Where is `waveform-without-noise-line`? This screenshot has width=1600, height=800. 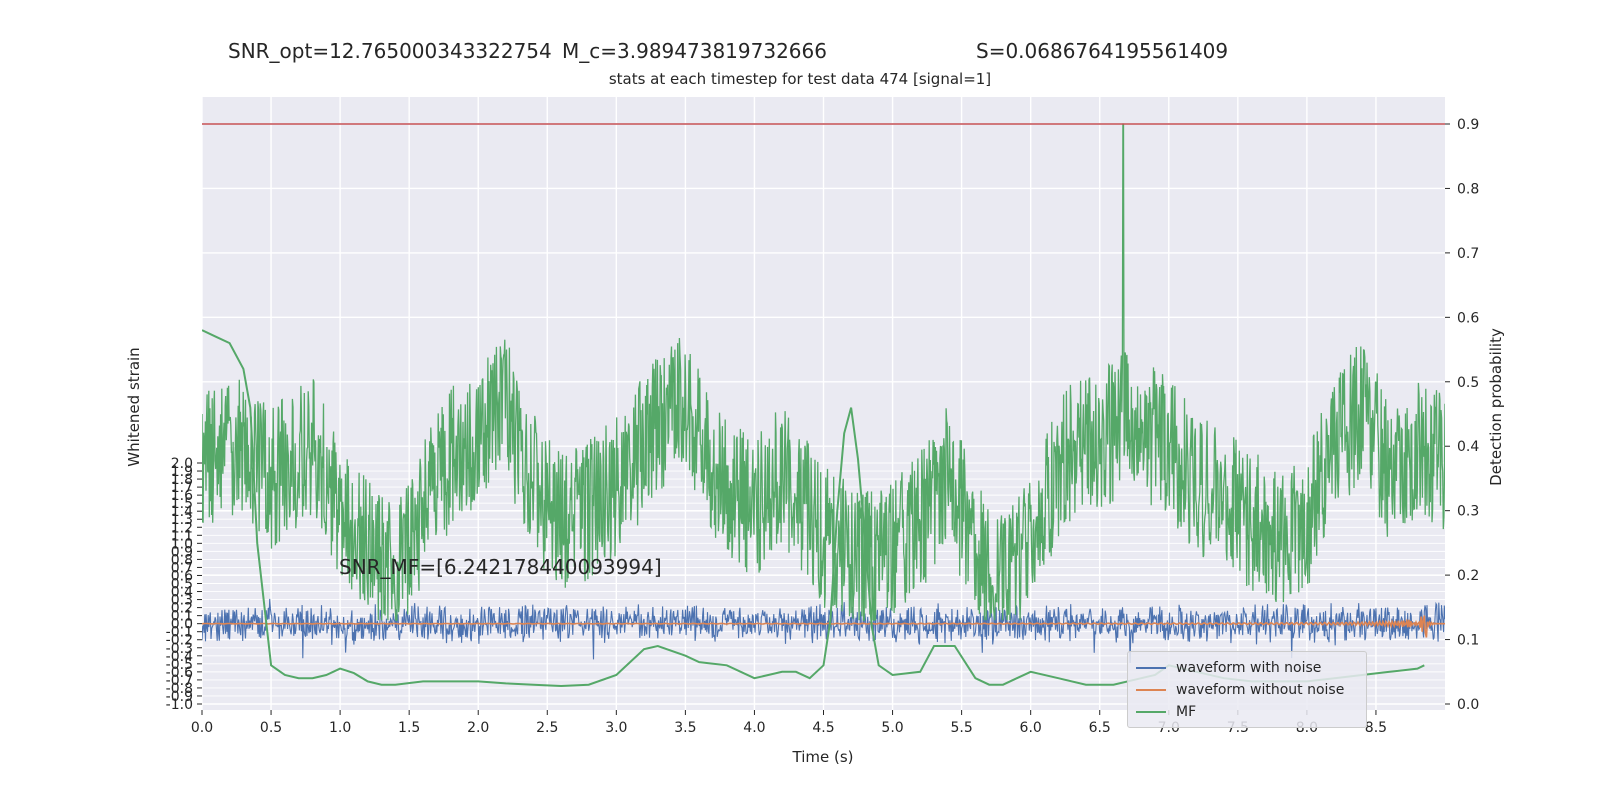
waveform-without-noise-line is located at coordinates (823, 626).